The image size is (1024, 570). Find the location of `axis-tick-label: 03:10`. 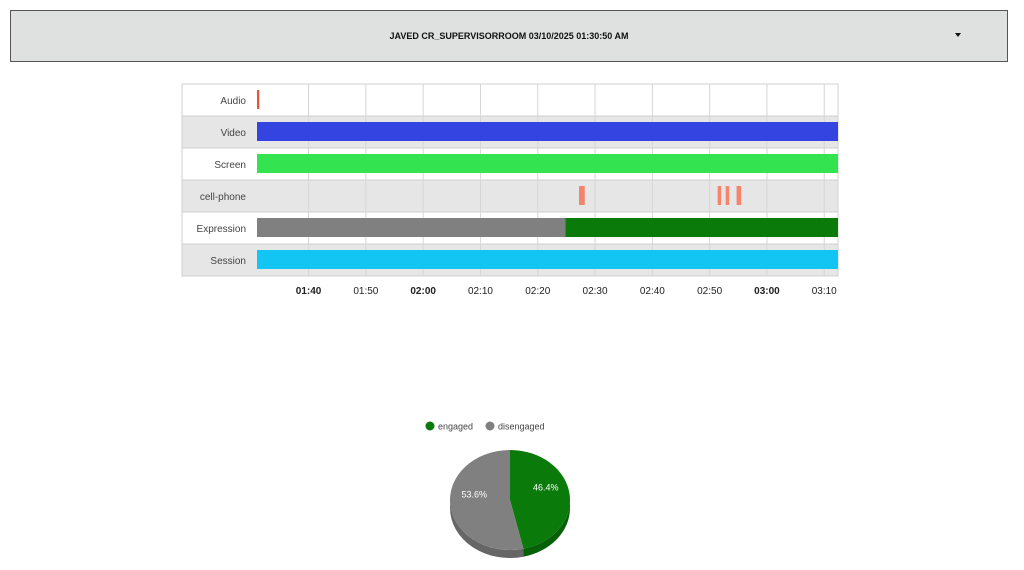

axis-tick-label: 03:10 is located at coordinates (824, 291).